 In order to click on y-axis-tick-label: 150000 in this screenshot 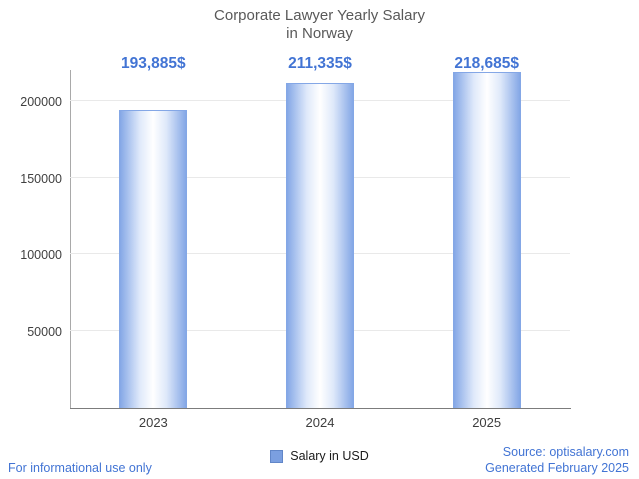, I will do `click(41, 178)`.